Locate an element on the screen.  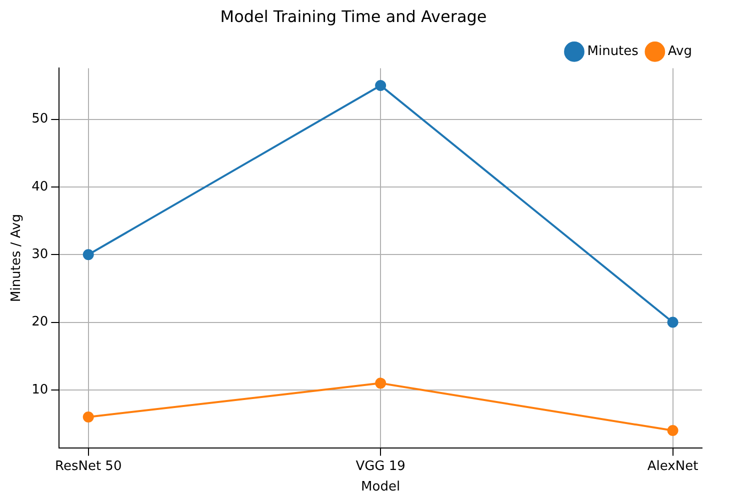
y-tick-label: 40 is located at coordinates (40, 186).